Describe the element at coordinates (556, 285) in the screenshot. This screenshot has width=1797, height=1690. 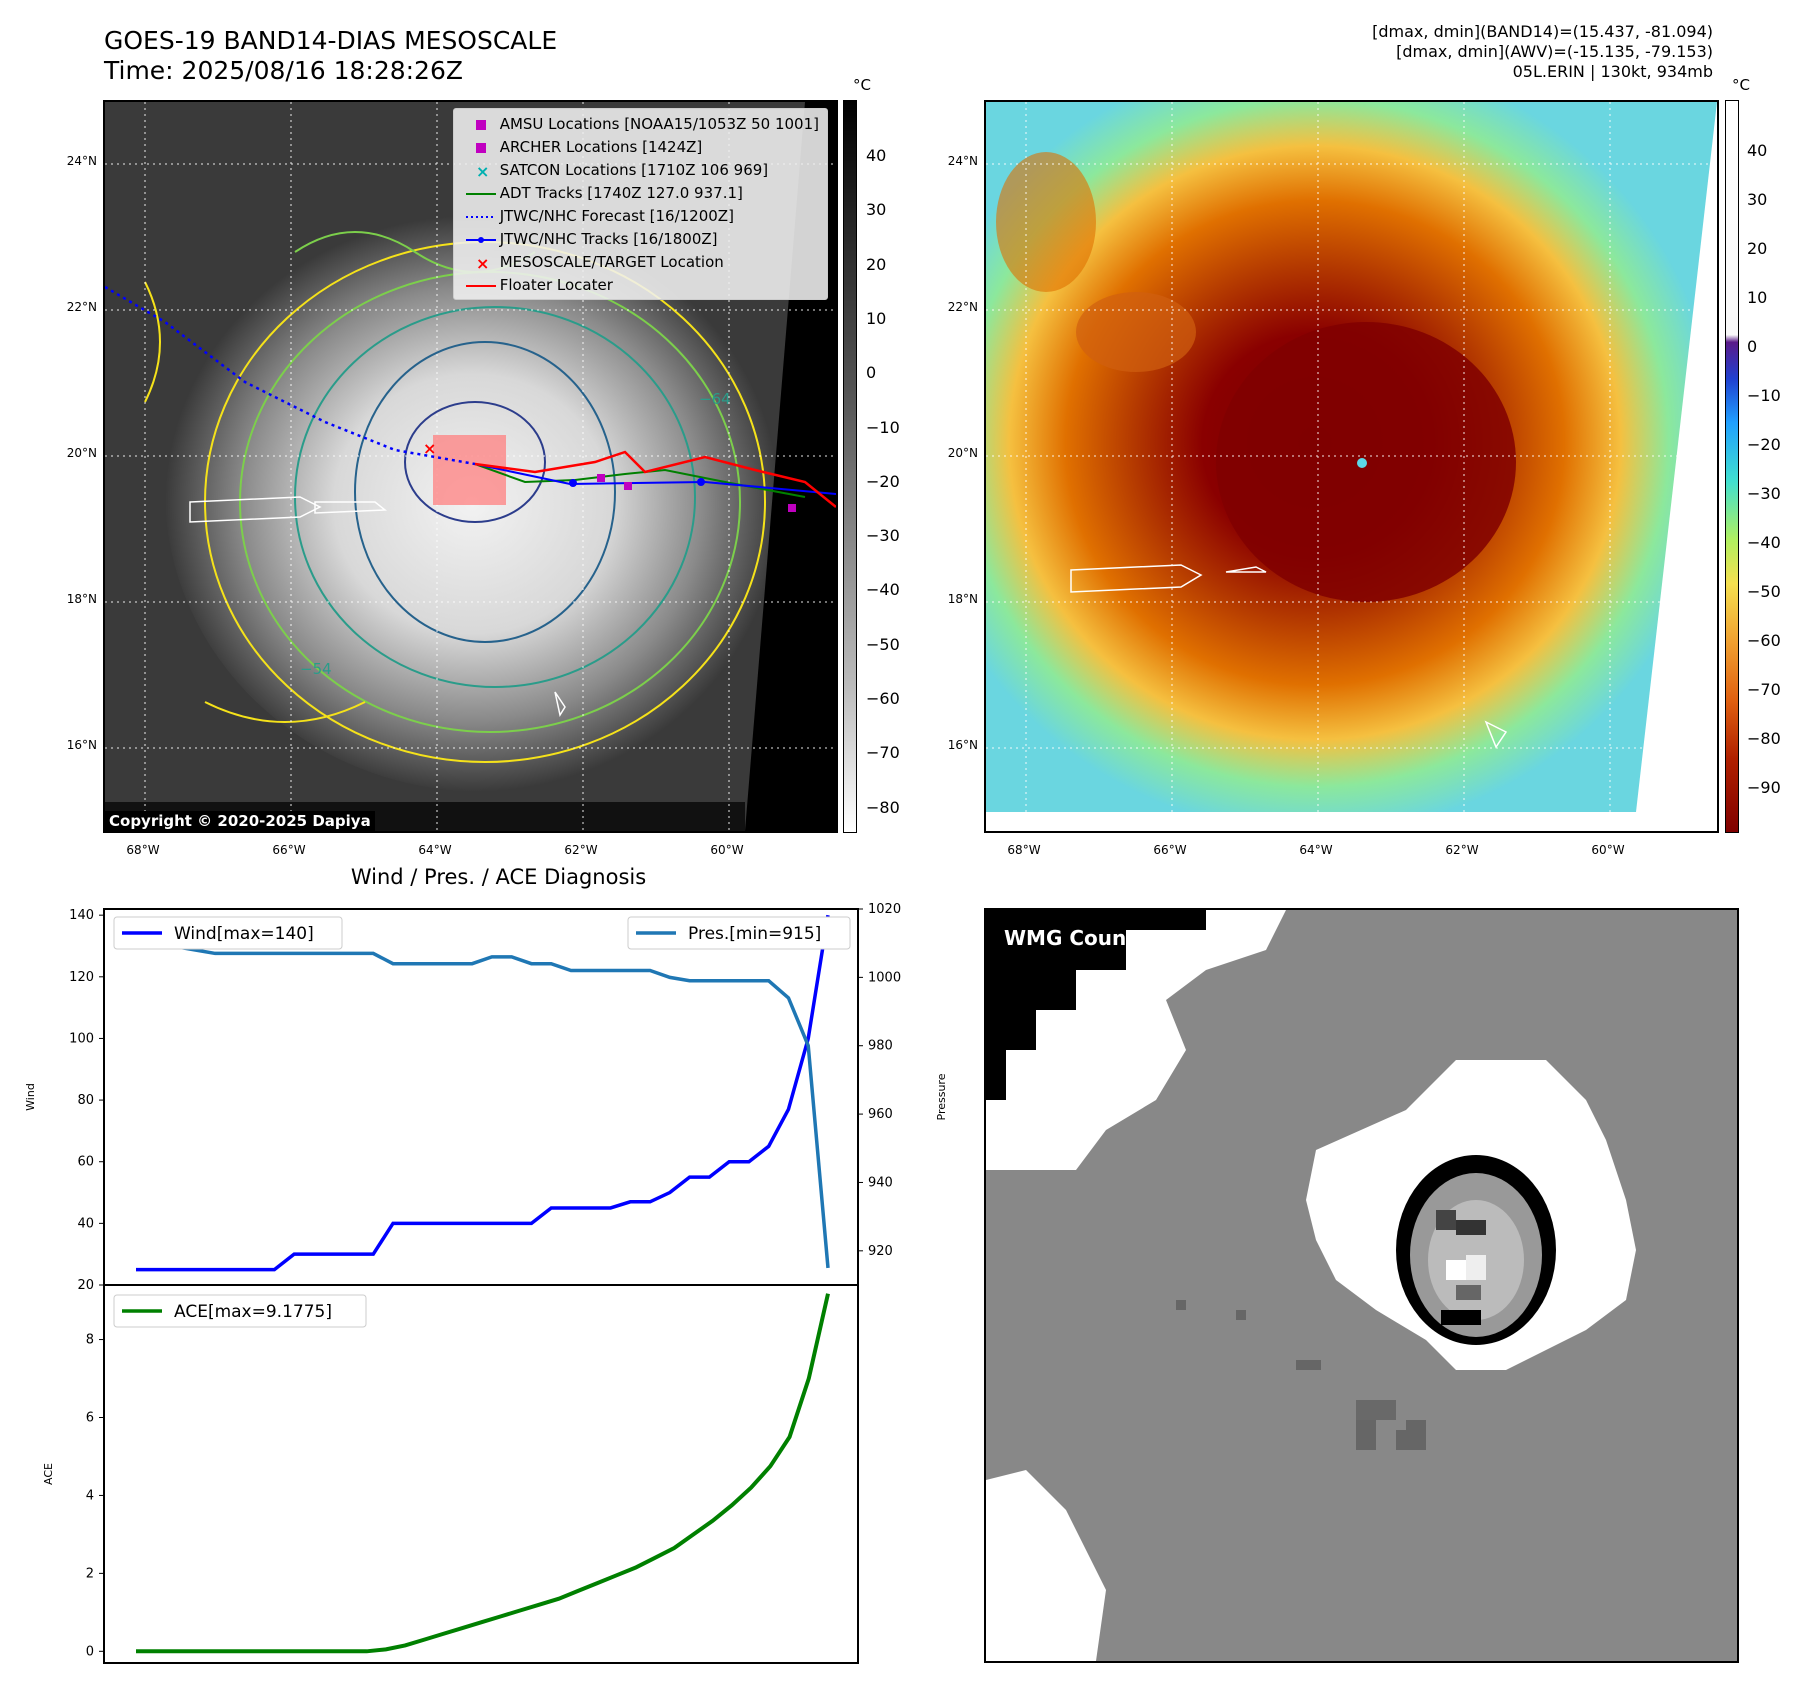
I see `legend-label: Floater Locater` at that location.